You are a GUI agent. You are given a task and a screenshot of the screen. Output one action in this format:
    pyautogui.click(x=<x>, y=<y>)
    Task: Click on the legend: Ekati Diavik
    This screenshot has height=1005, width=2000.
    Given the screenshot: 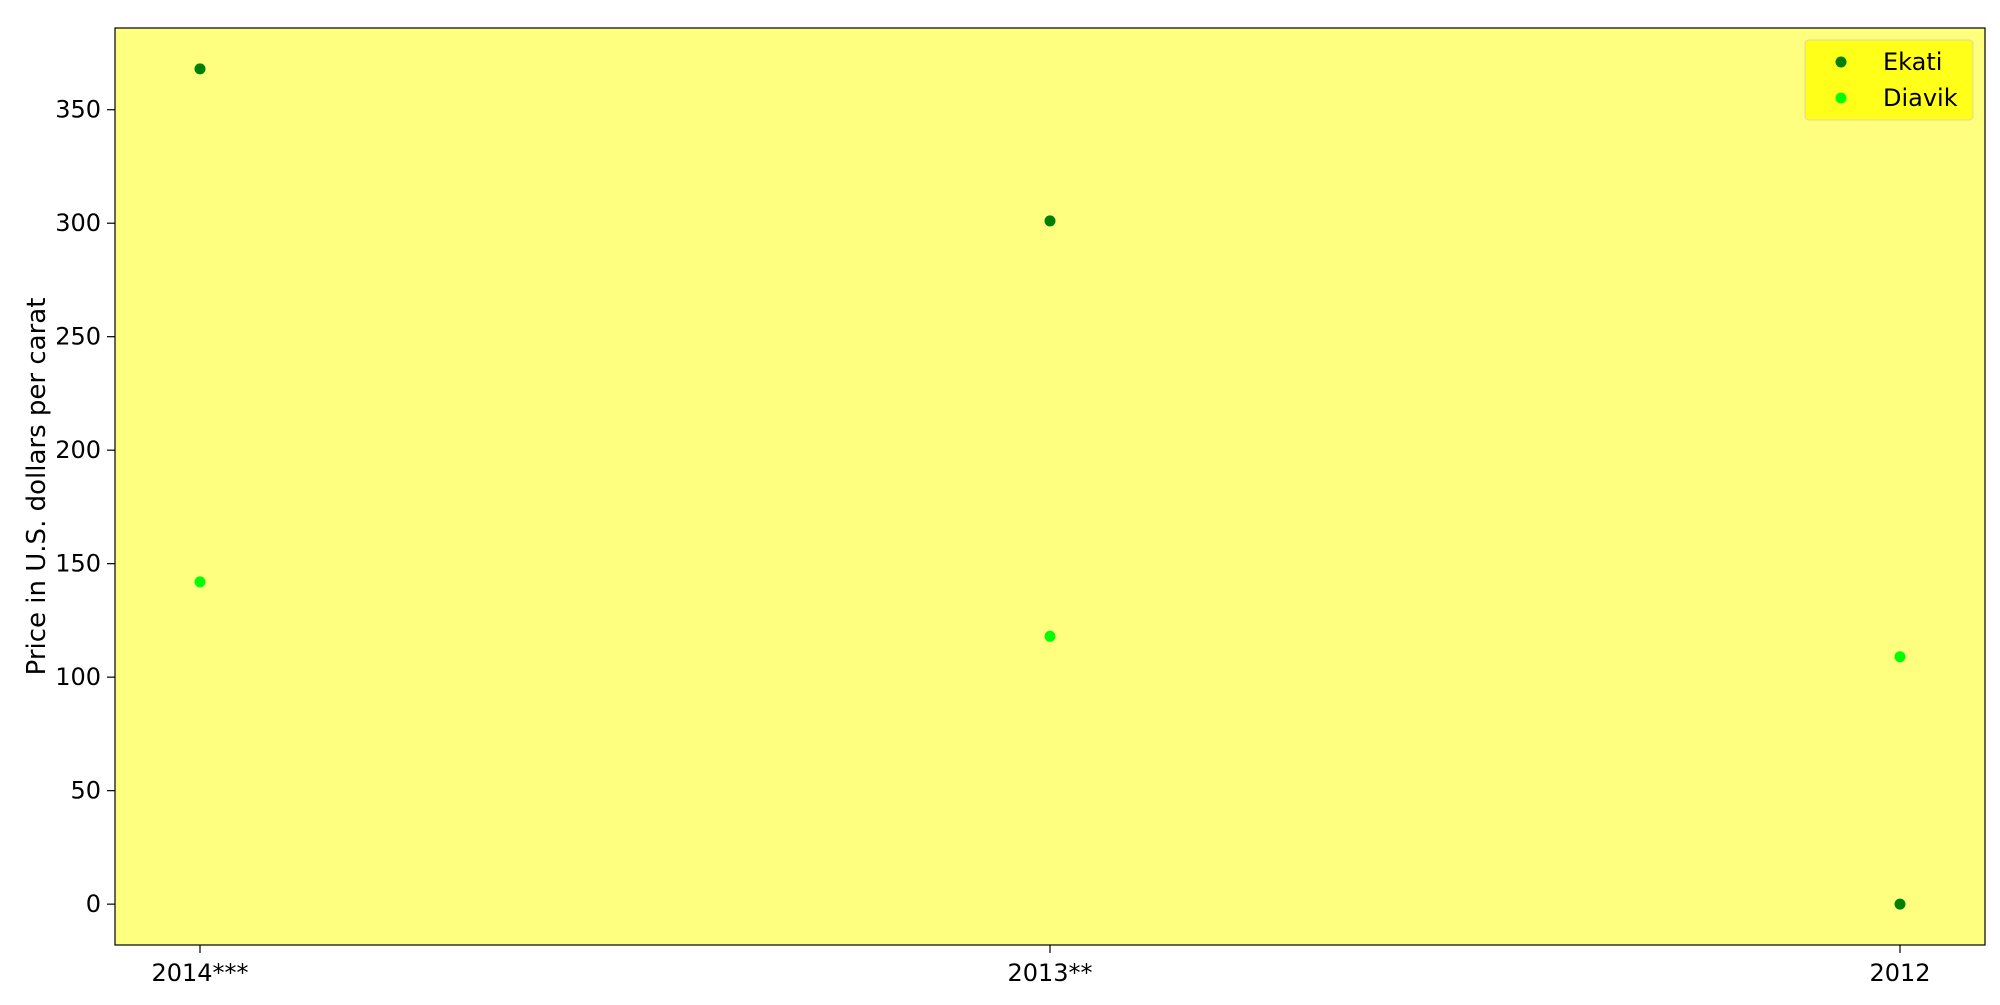 What is the action you would take?
    pyautogui.click(x=1889, y=80)
    